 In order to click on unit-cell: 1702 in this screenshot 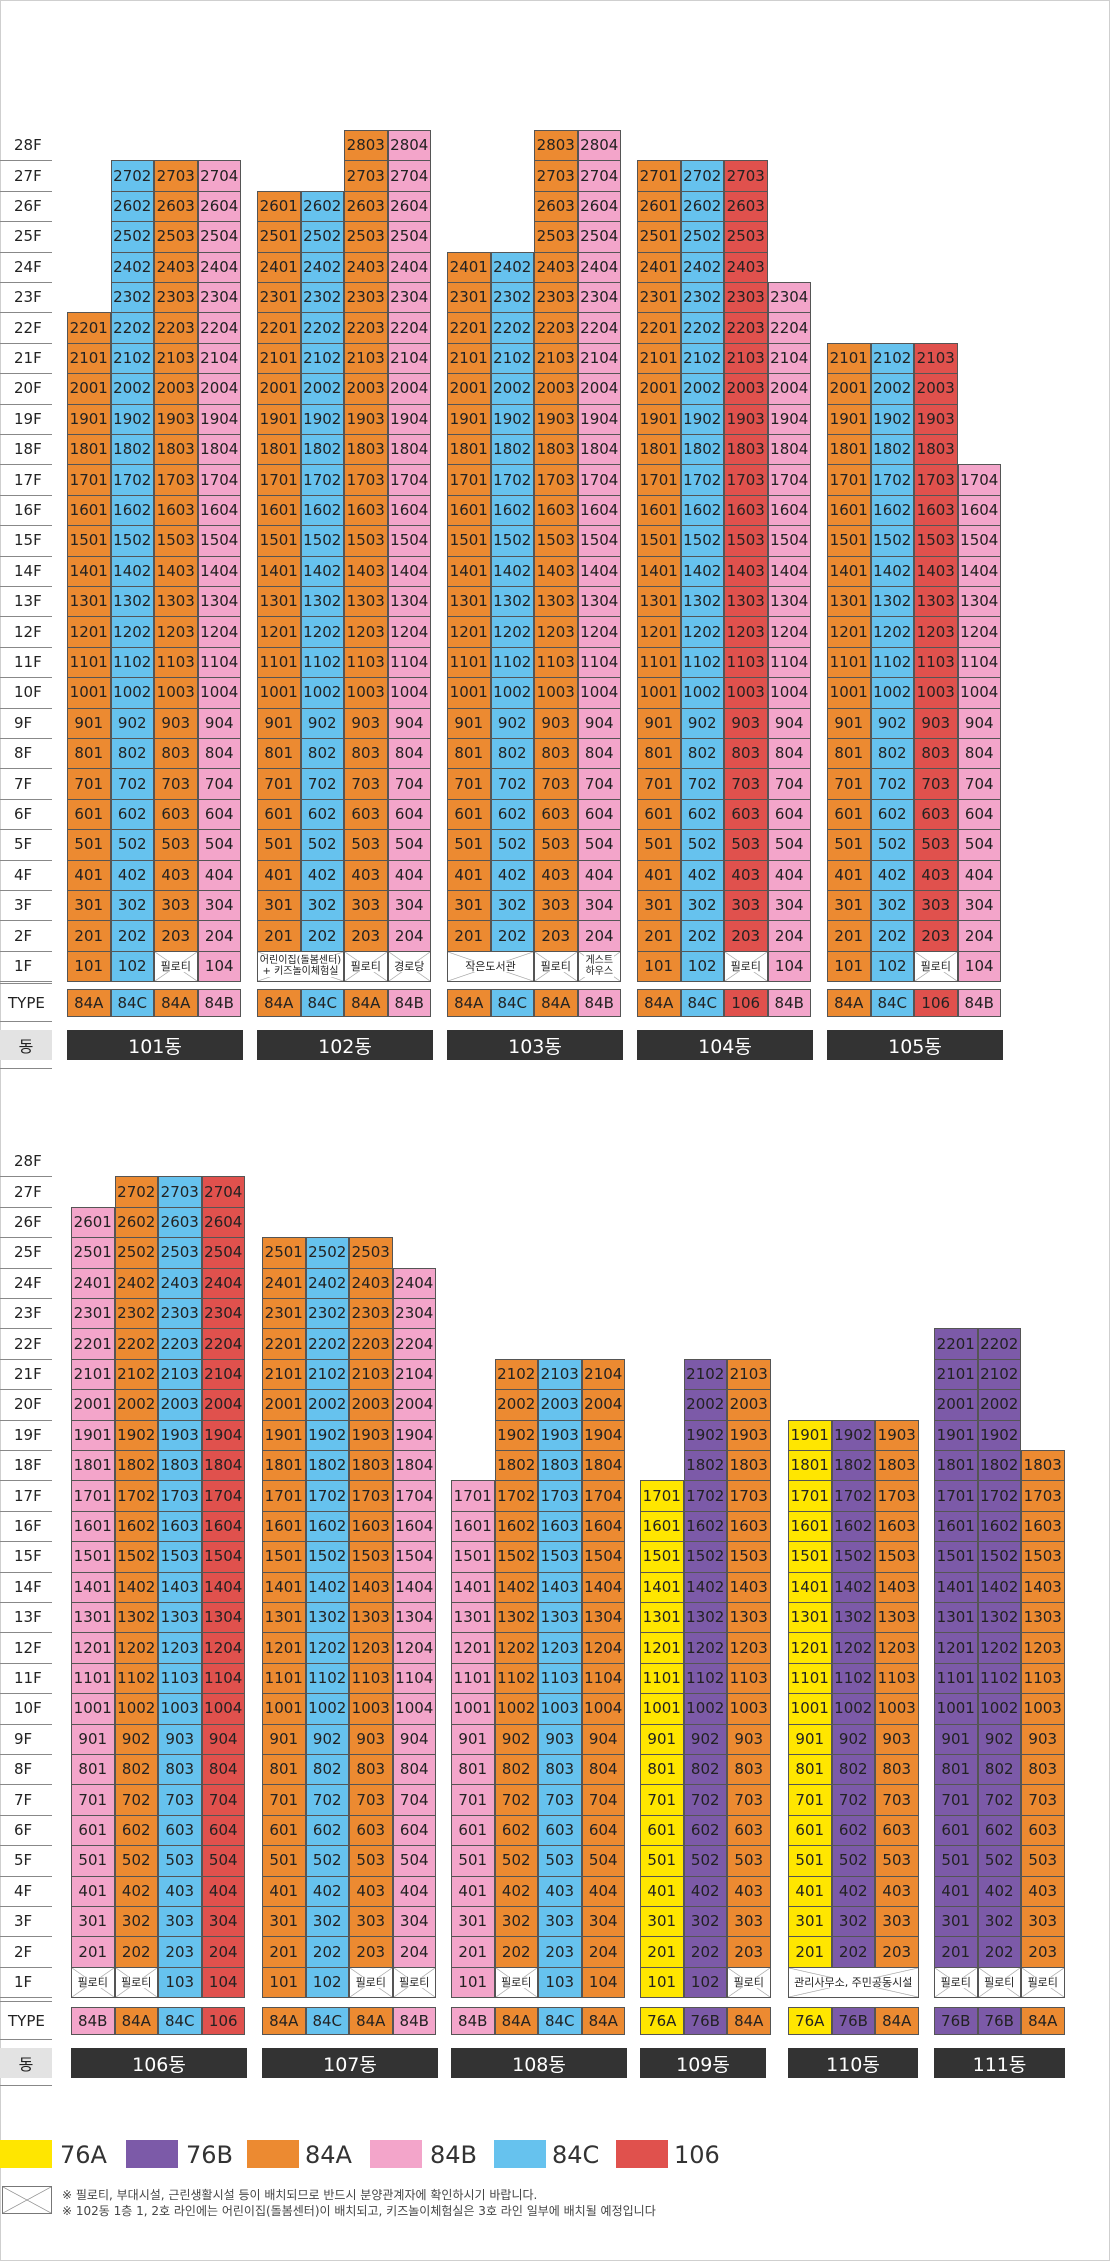, I will do `click(516, 1496)`.